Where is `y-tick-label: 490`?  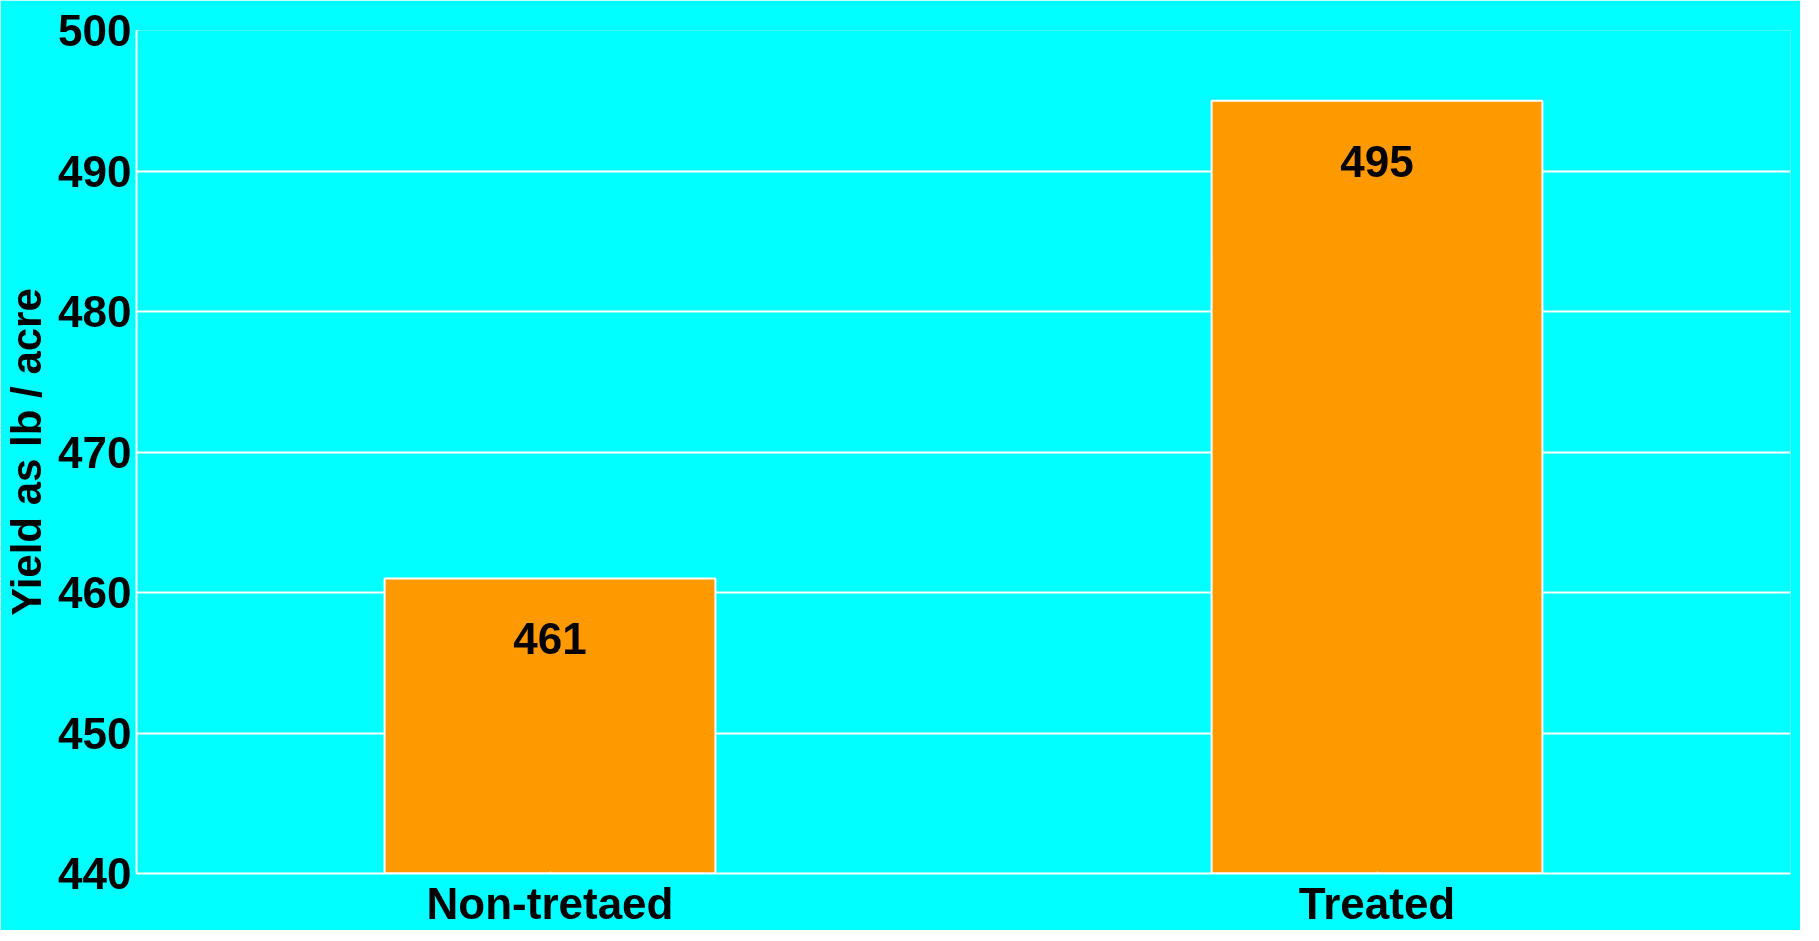 y-tick-label: 490 is located at coordinates (95, 171).